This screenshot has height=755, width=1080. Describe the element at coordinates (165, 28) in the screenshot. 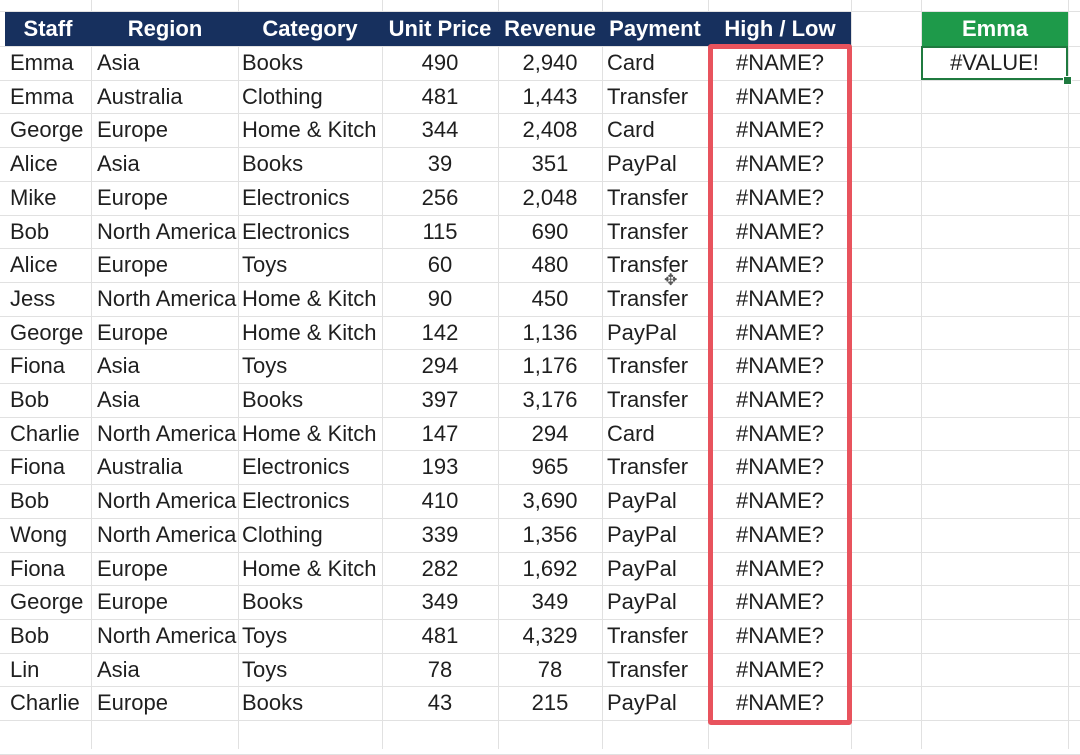

I see `header-region: Region` at that location.